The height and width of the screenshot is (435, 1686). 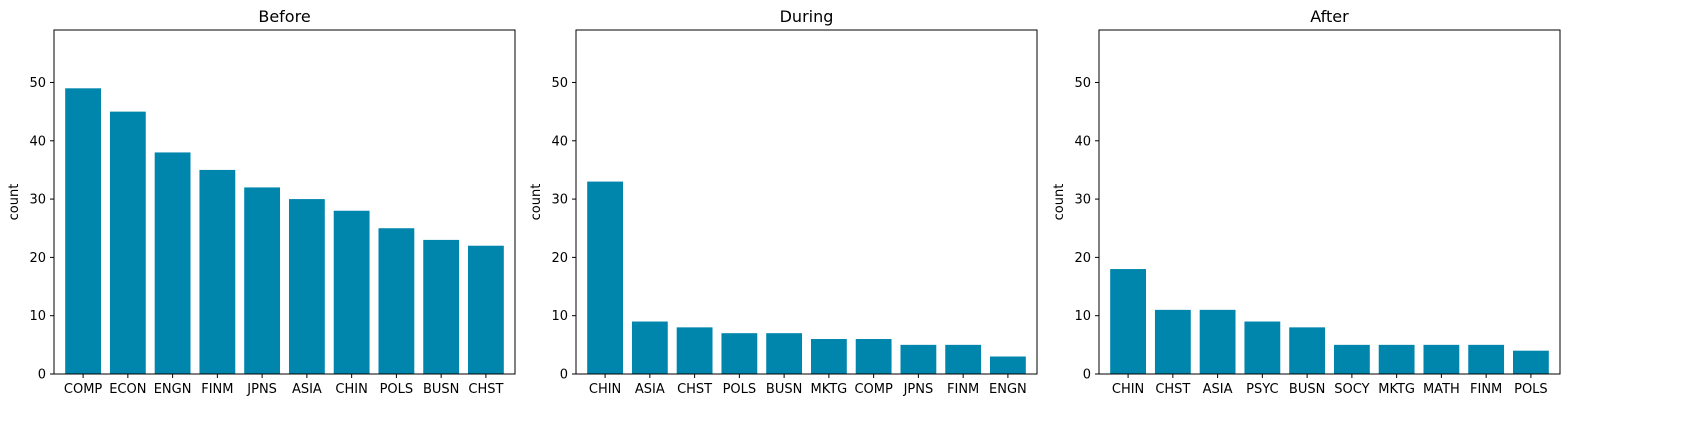 What do you see at coordinates (127, 242) in the screenshot?
I see `bar-econ` at bounding box center [127, 242].